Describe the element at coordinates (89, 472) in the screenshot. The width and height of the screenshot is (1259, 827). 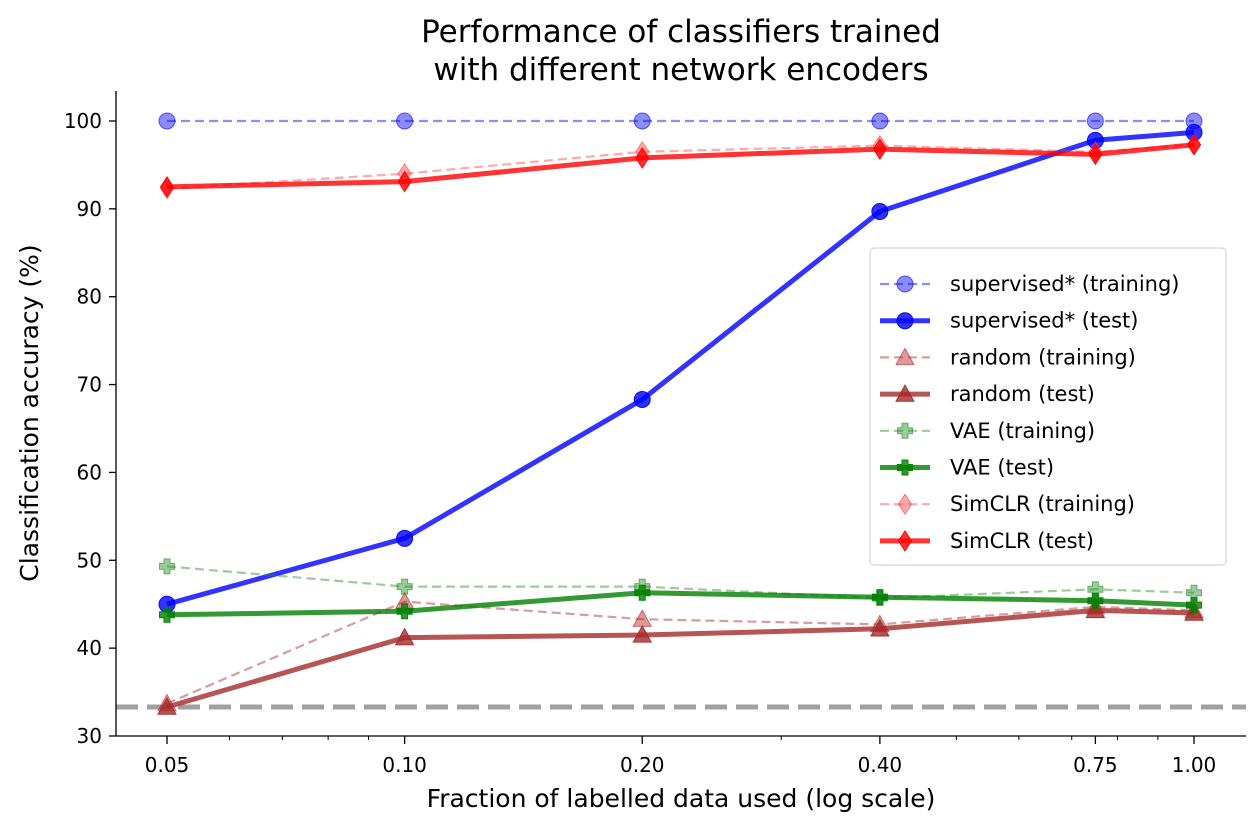
I see `y-tick-label: 60` at that location.